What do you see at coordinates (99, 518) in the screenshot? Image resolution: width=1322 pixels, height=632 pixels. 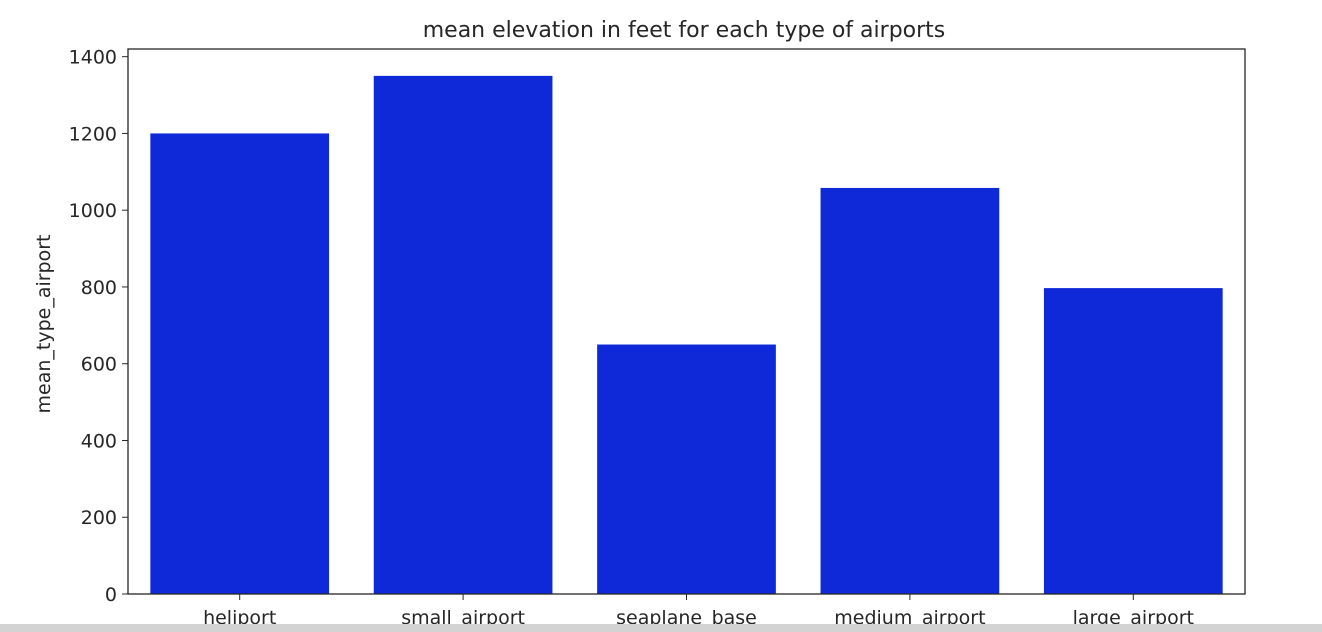 I see `y-tick-label: 200` at bounding box center [99, 518].